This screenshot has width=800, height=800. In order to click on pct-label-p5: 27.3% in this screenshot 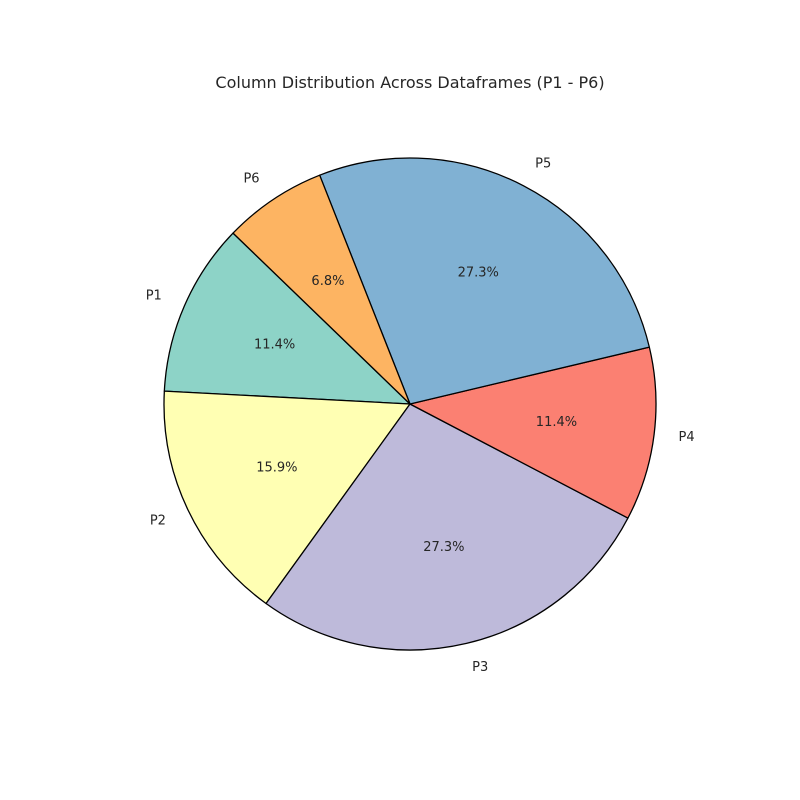, I will do `click(478, 273)`.